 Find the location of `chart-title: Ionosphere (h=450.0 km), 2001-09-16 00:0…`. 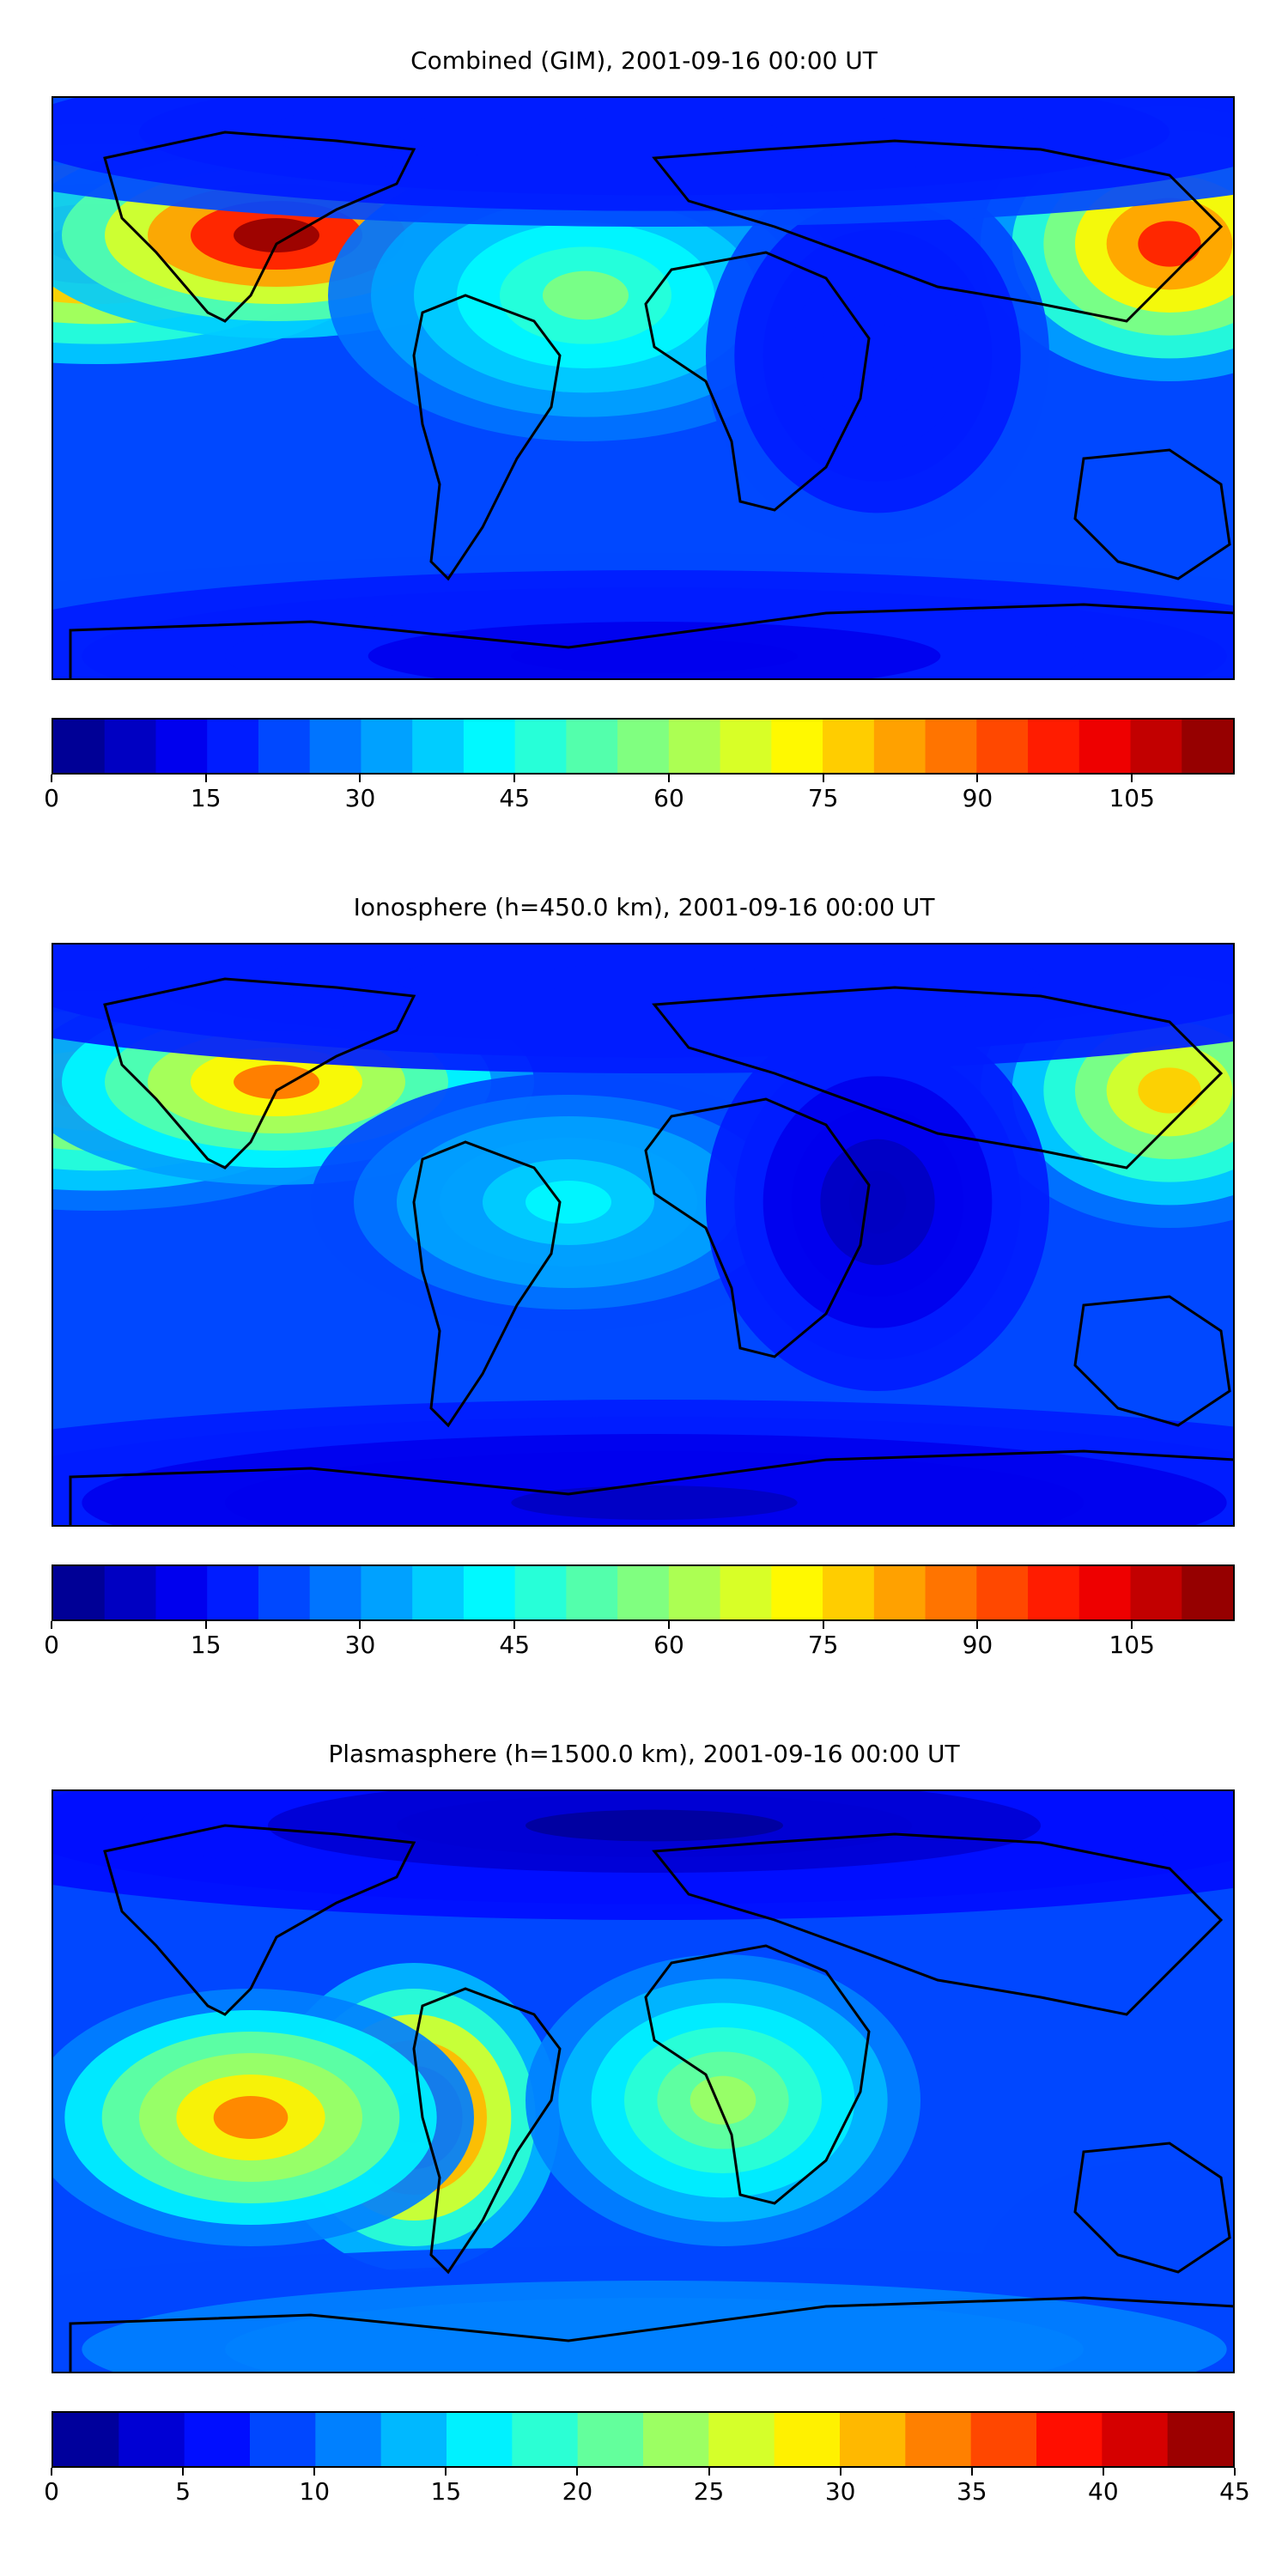

chart-title: Ionosphere (h=450.0 km), 2001-09-16 00:0… is located at coordinates (644, 907).